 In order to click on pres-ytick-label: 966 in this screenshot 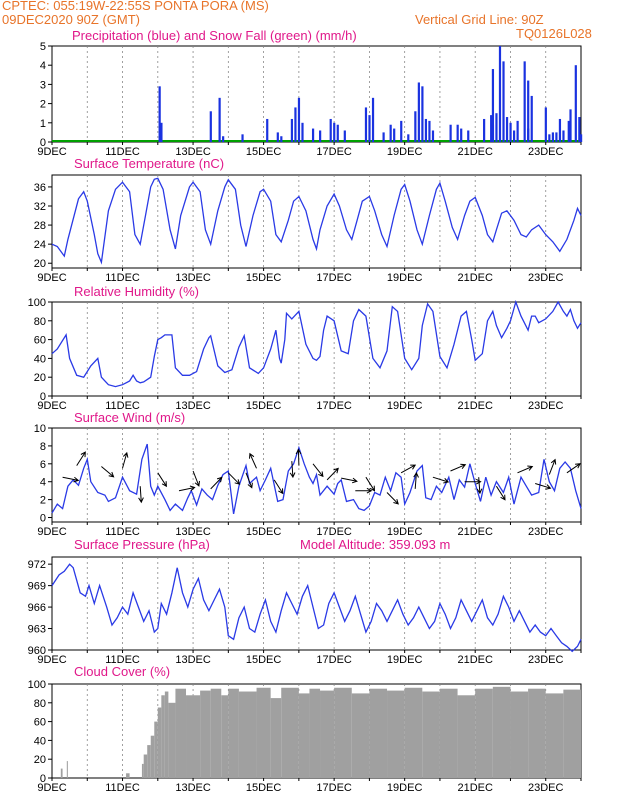, I will do `click(37, 608)`.